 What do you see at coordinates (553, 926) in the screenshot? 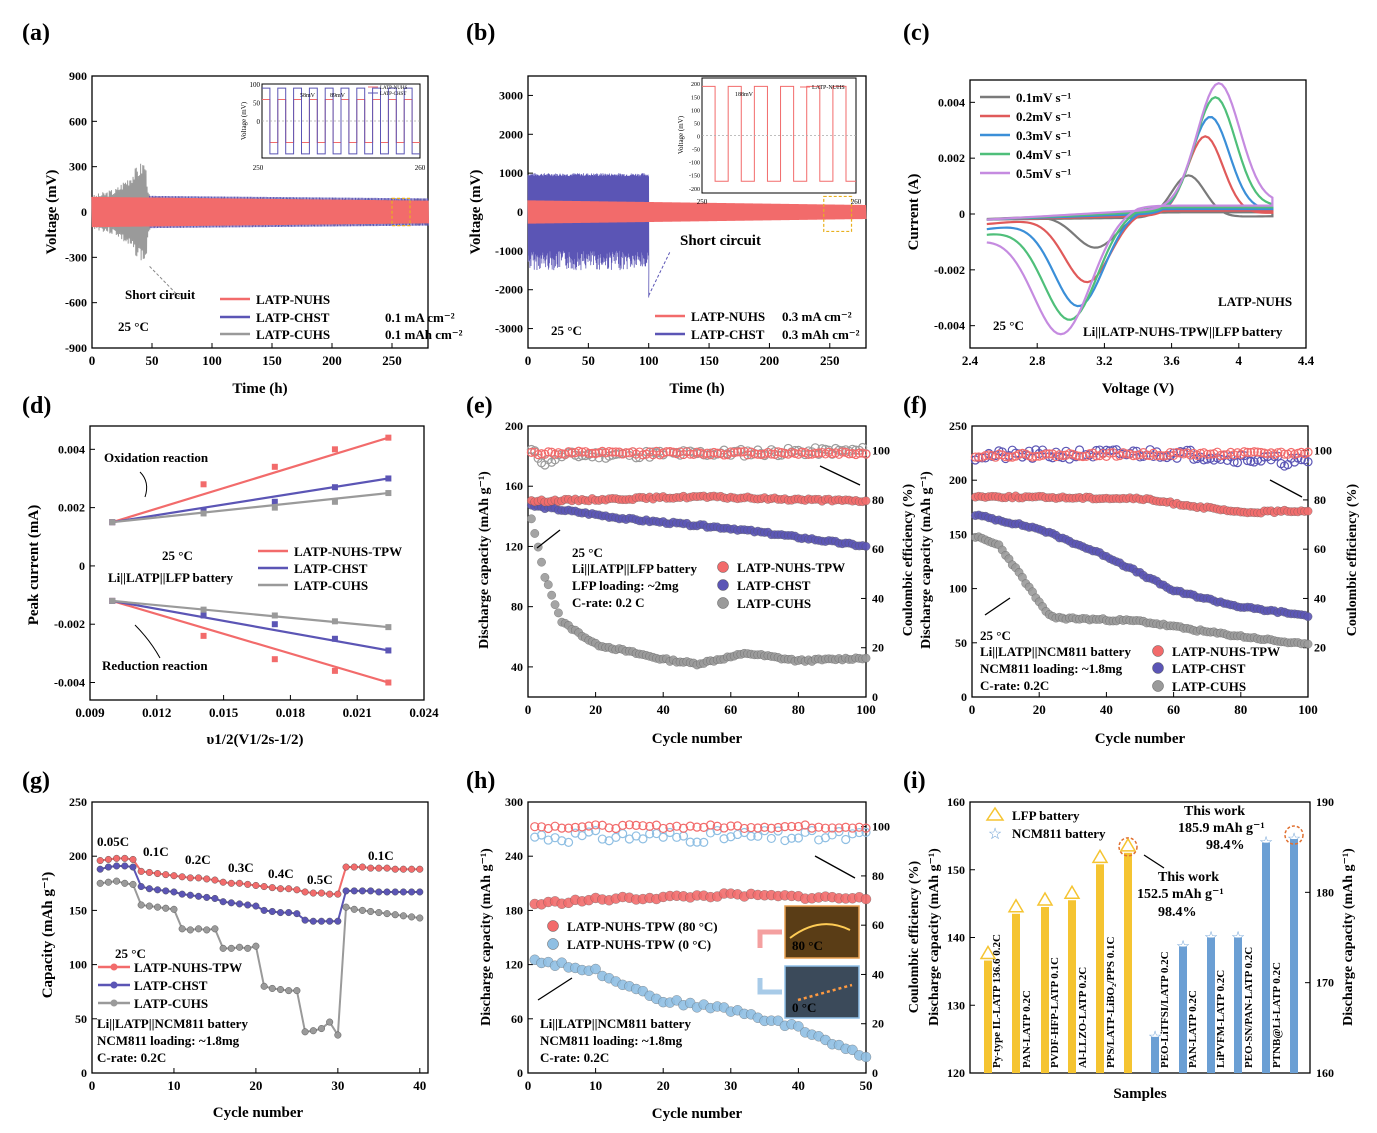
I see `legend-marker` at bounding box center [553, 926].